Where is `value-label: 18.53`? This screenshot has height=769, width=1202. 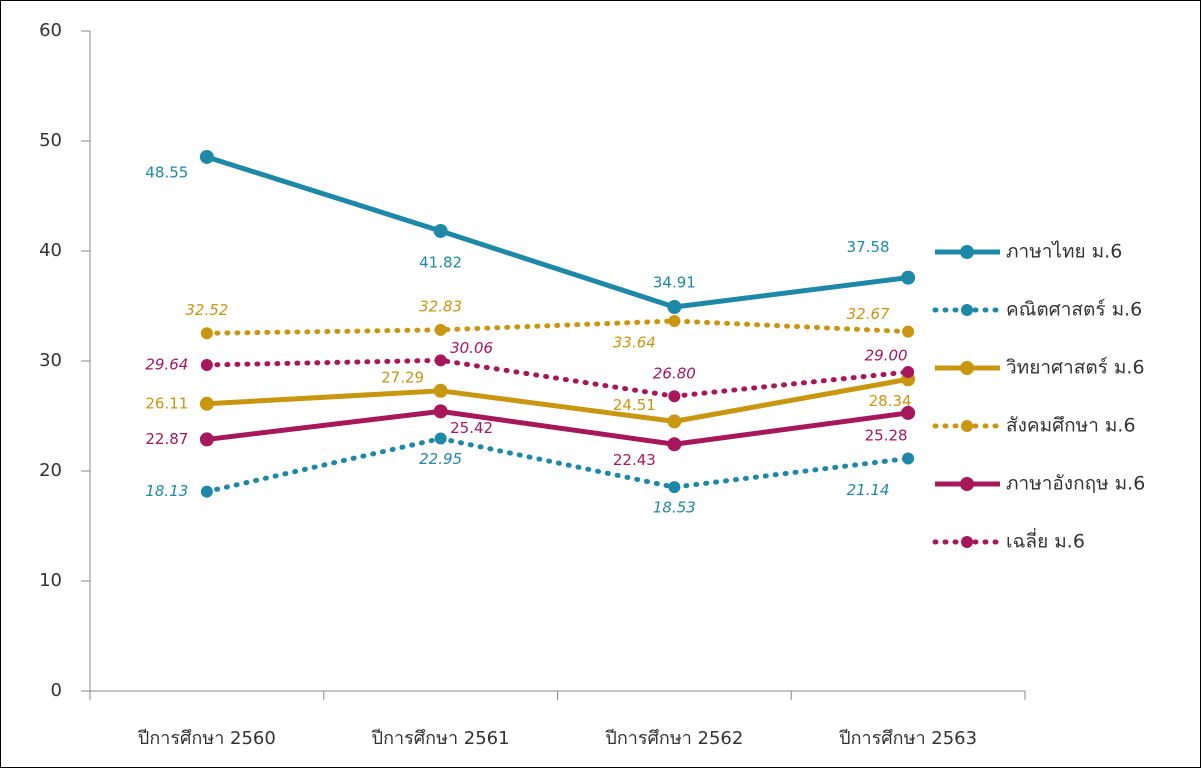 value-label: 18.53 is located at coordinates (674, 508).